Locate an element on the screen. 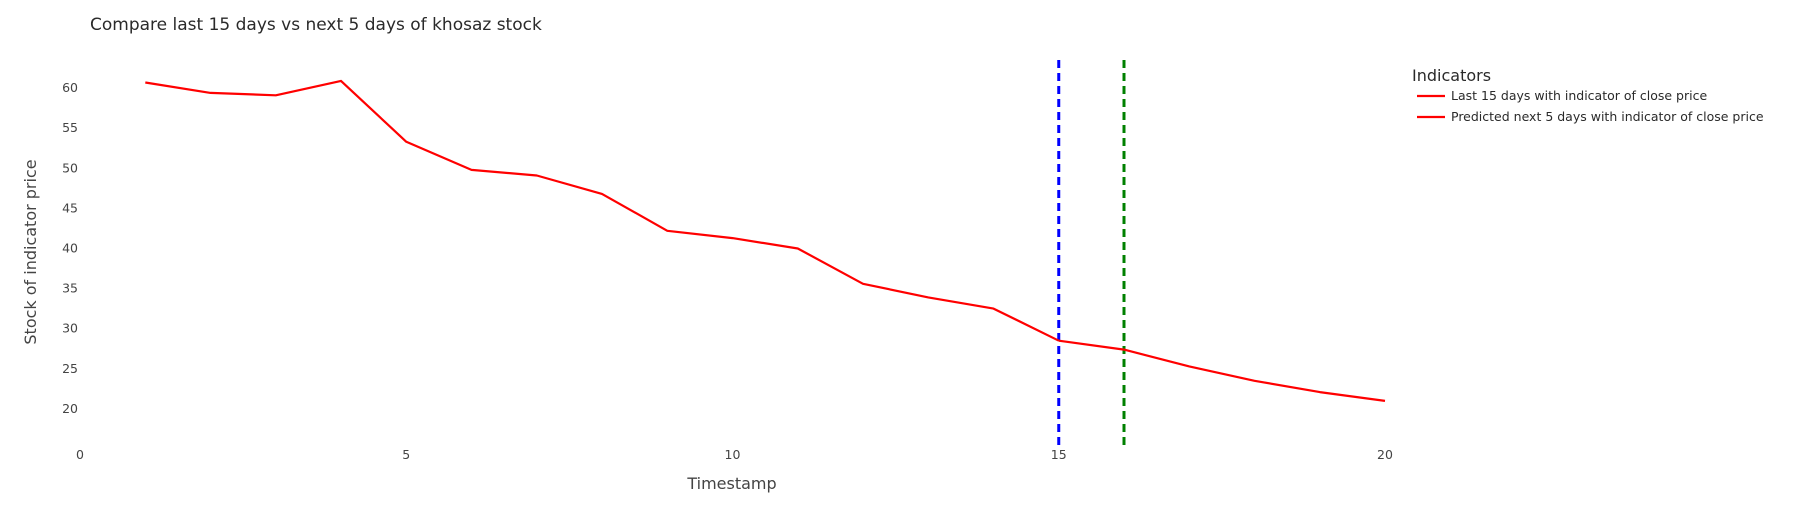 This screenshot has width=1798, height=525. x-axis-title: Timestamp is located at coordinates (731, 483).